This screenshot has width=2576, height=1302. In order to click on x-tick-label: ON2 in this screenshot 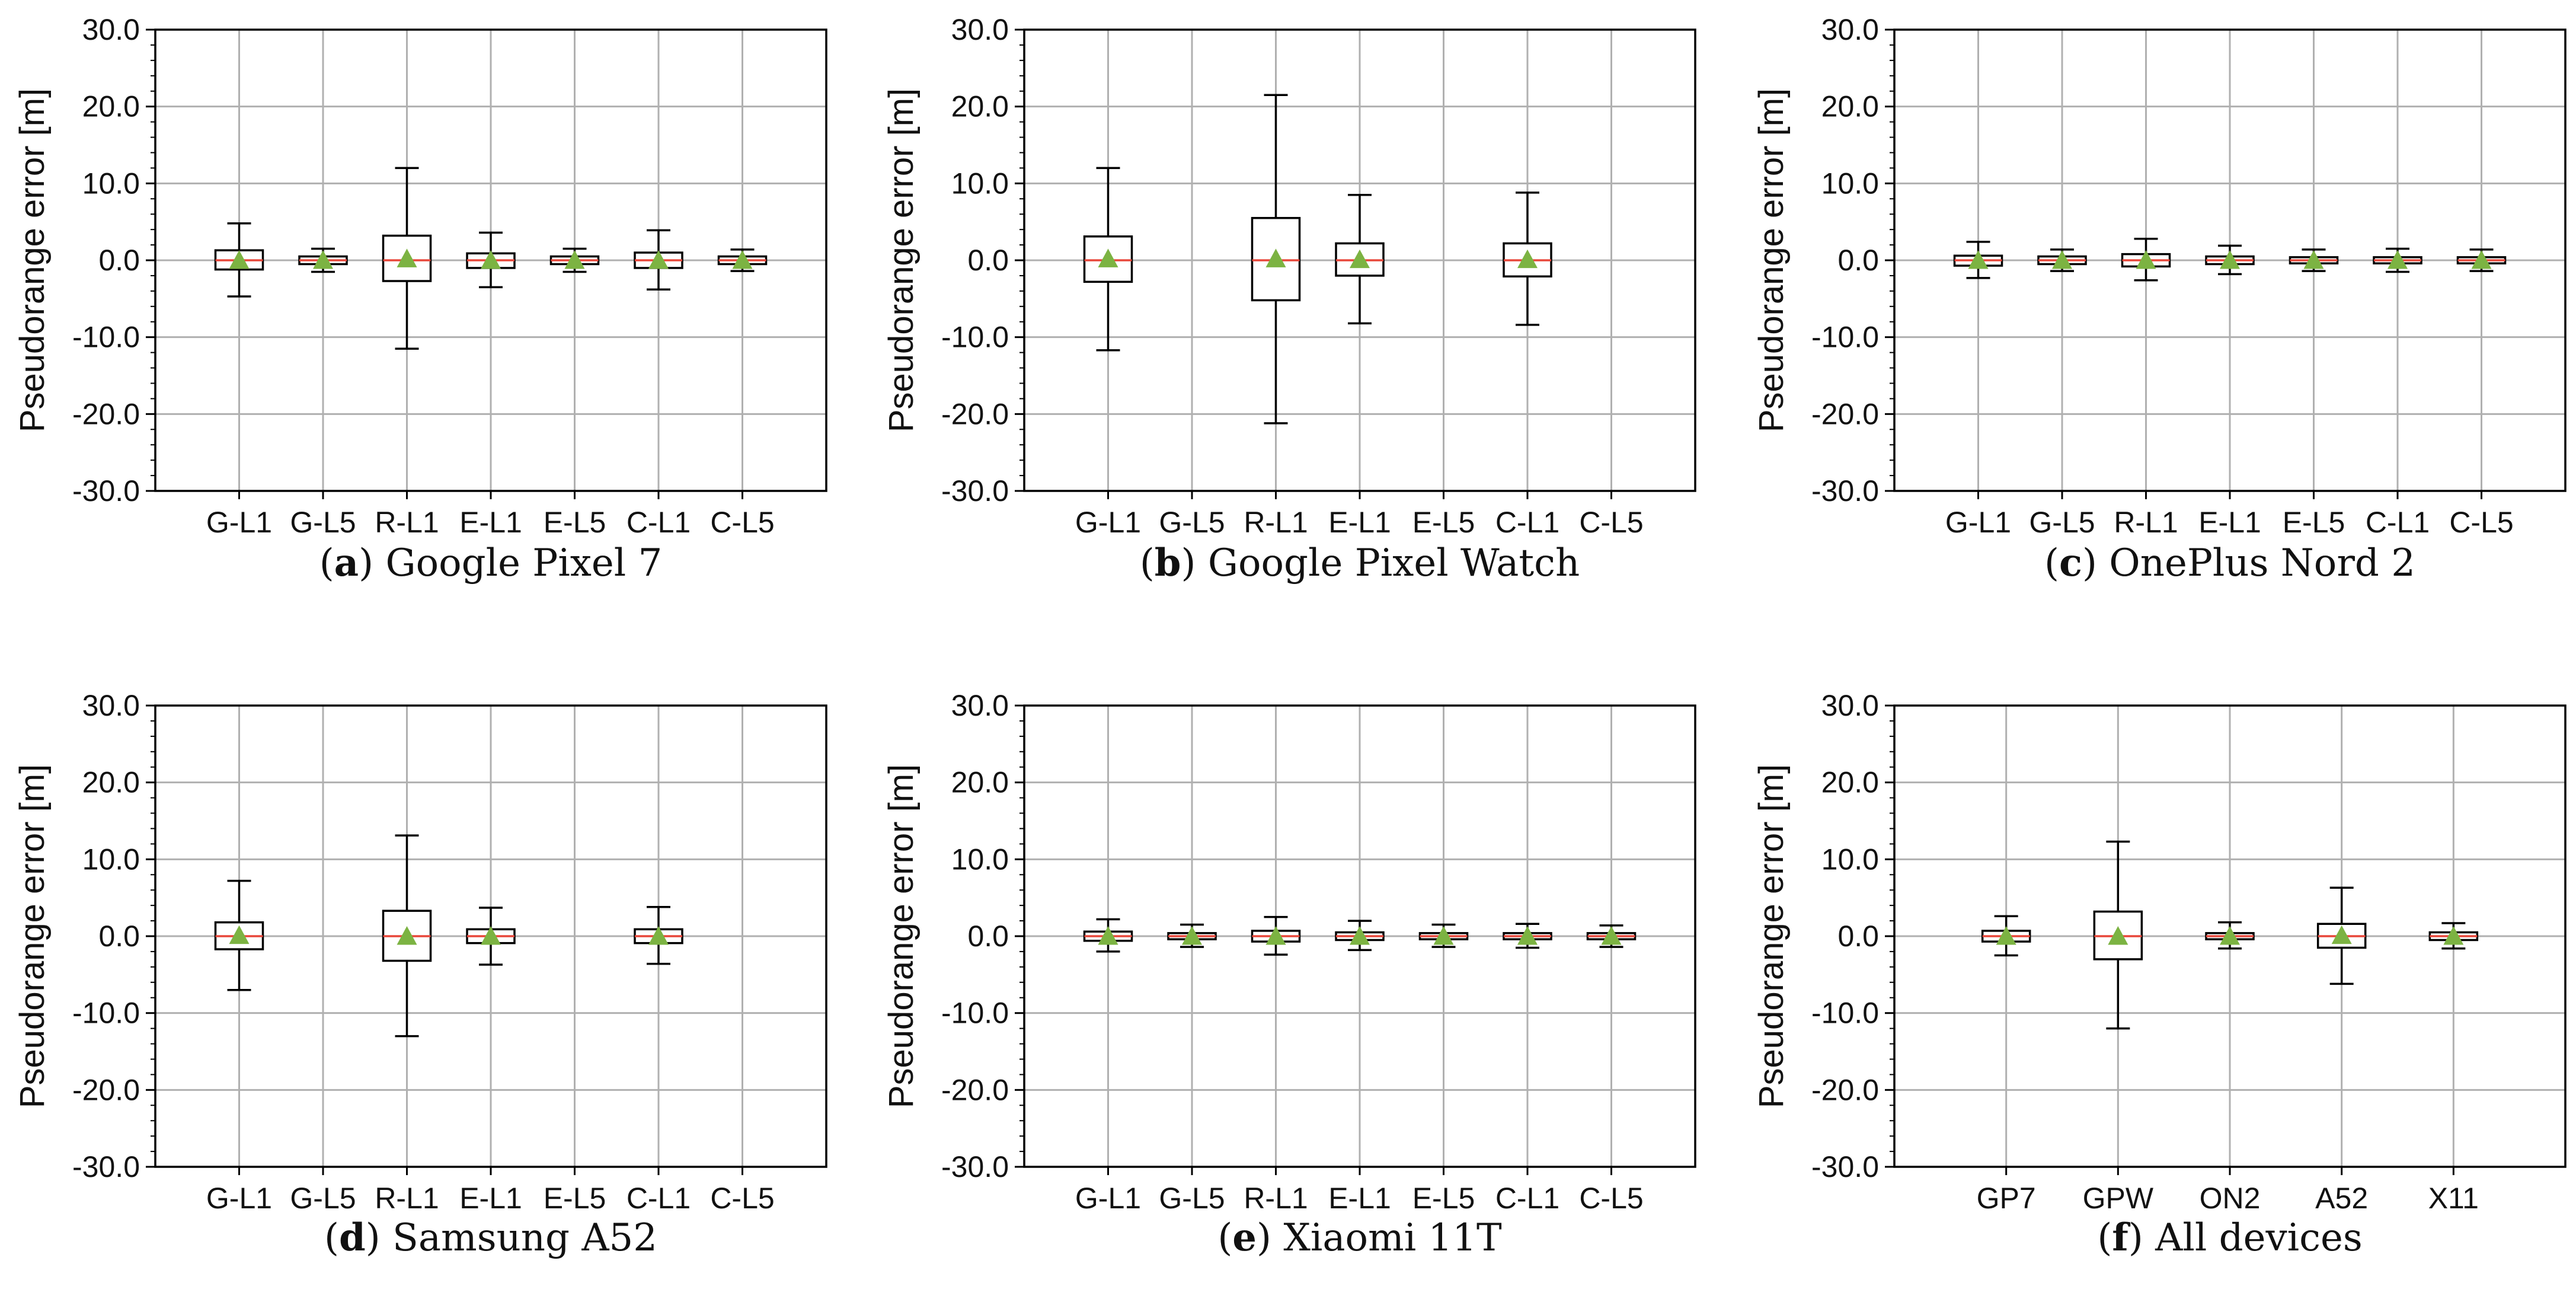, I will do `click(2230, 1198)`.